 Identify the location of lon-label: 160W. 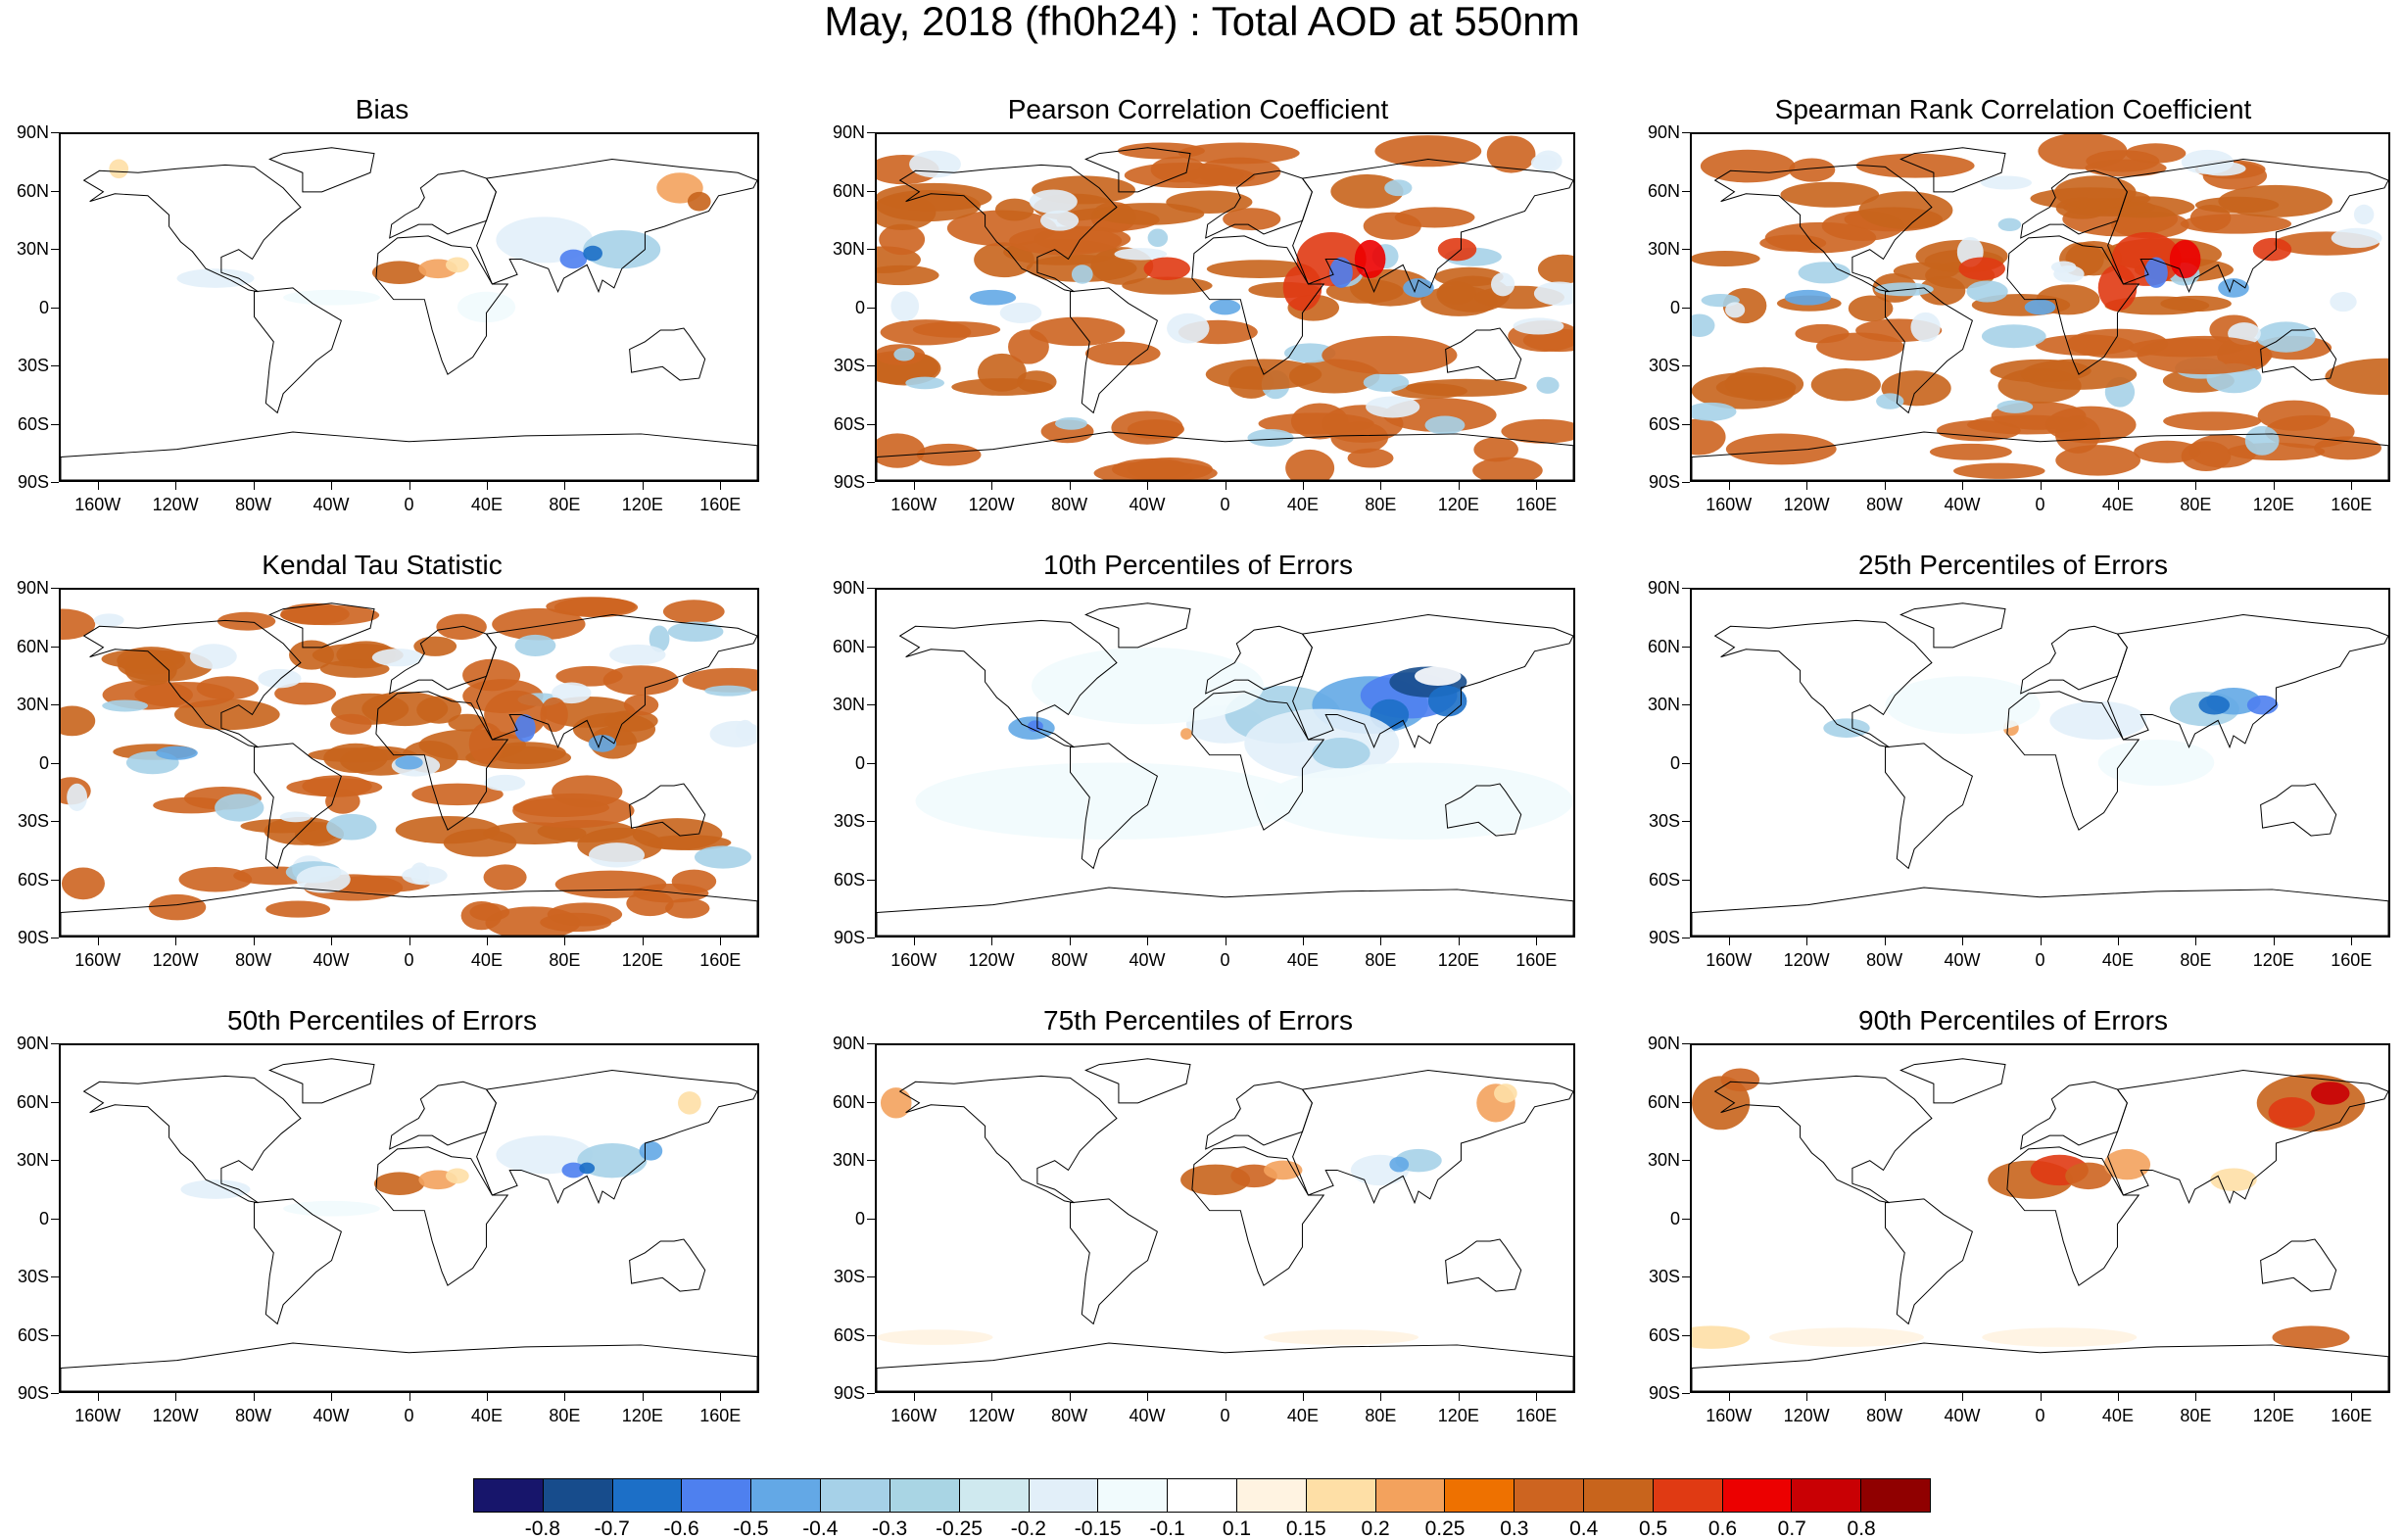
(97, 504).